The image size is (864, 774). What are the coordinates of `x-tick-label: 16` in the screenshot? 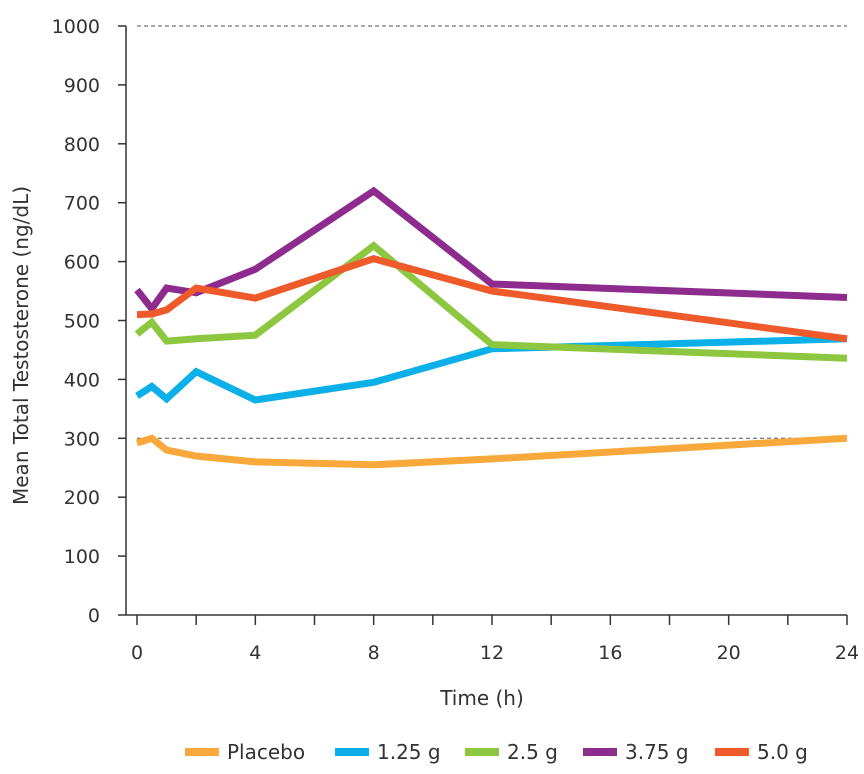 It's located at (610, 653).